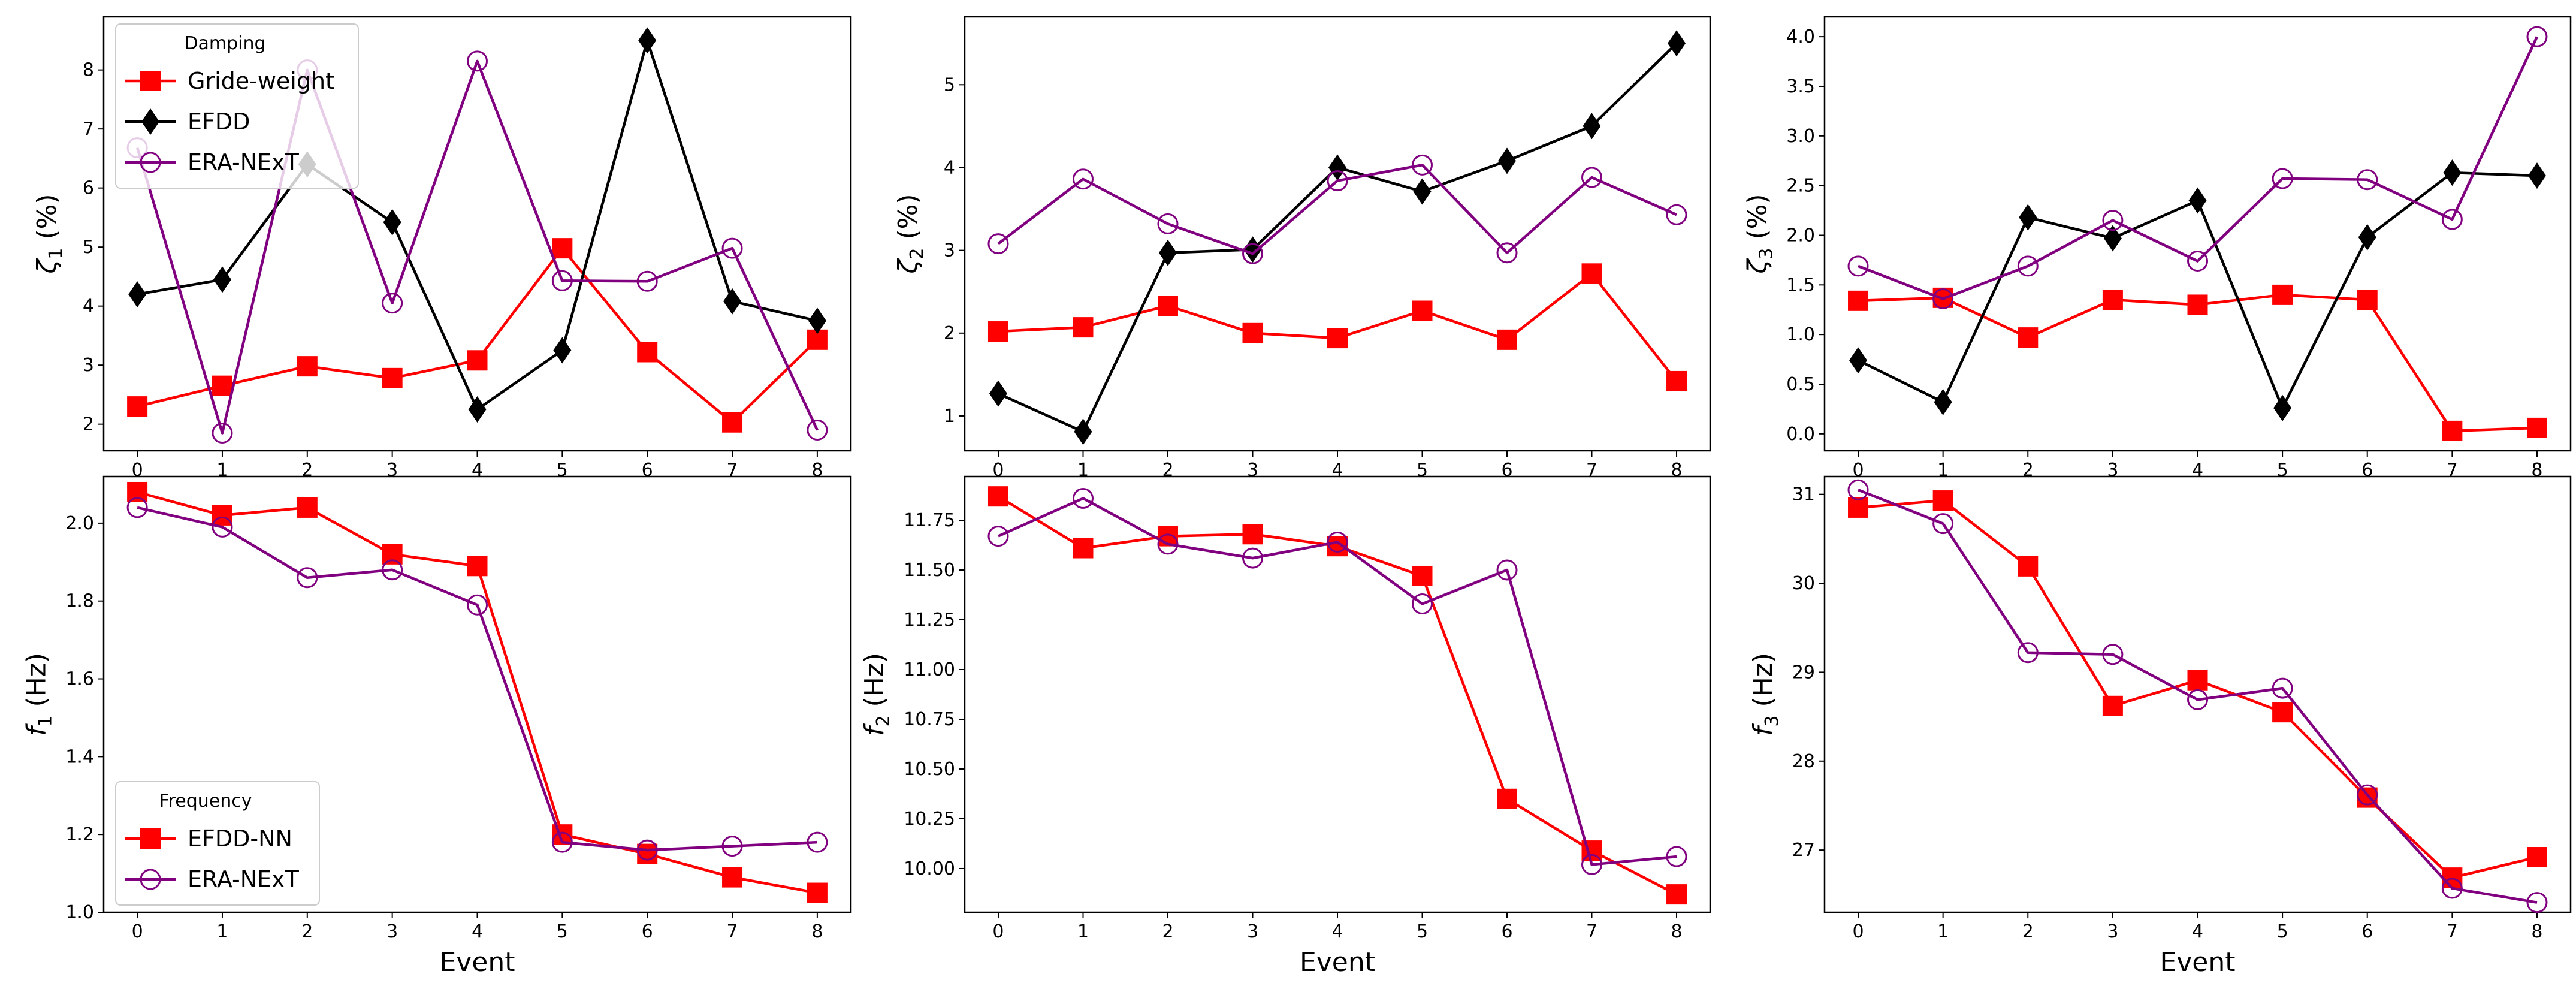 This screenshot has height=992, width=2576. I want to click on x-tick-label: 8, so click(1677, 932).